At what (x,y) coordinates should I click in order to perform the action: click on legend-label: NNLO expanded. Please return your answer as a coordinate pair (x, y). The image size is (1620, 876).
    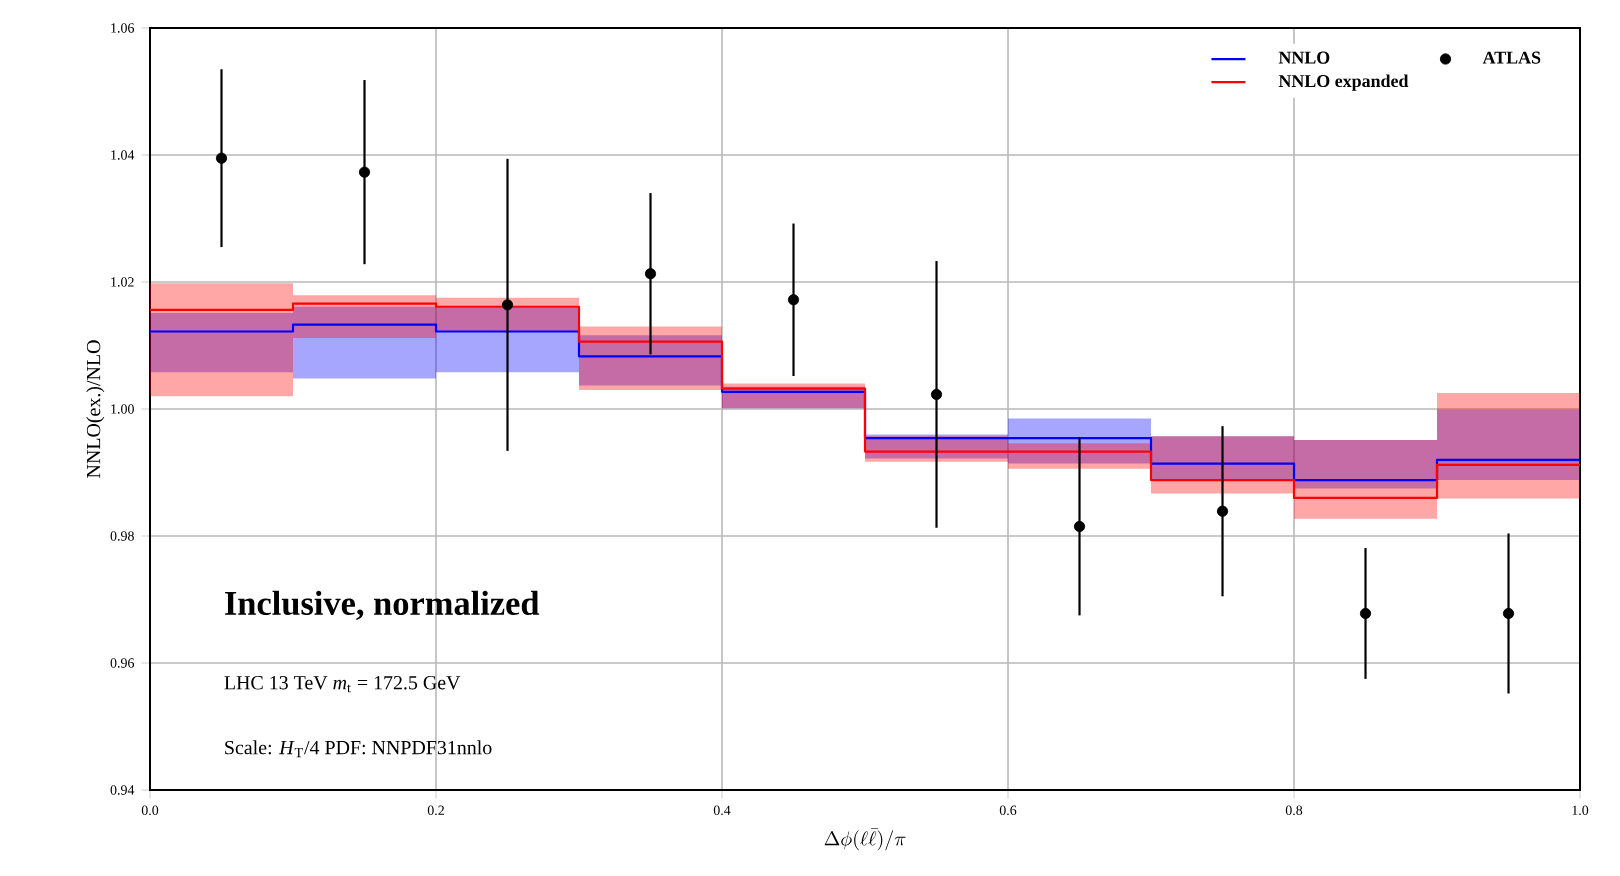
    Looking at the image, I should click on (1343, 82).